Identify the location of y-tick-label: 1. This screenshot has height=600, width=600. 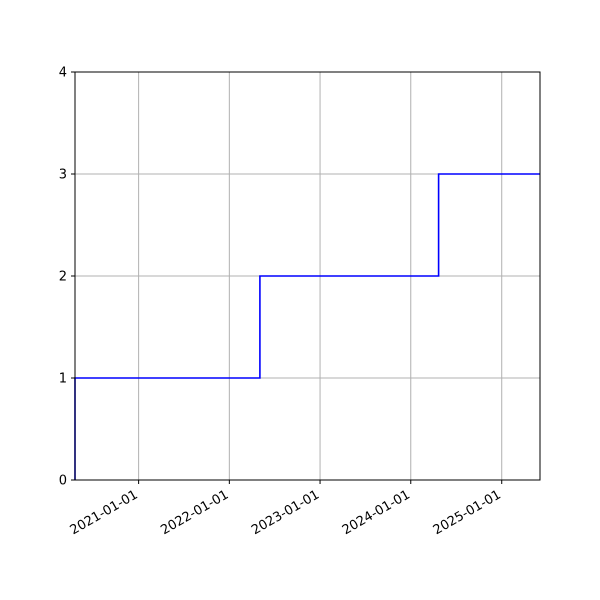
(63, 379).